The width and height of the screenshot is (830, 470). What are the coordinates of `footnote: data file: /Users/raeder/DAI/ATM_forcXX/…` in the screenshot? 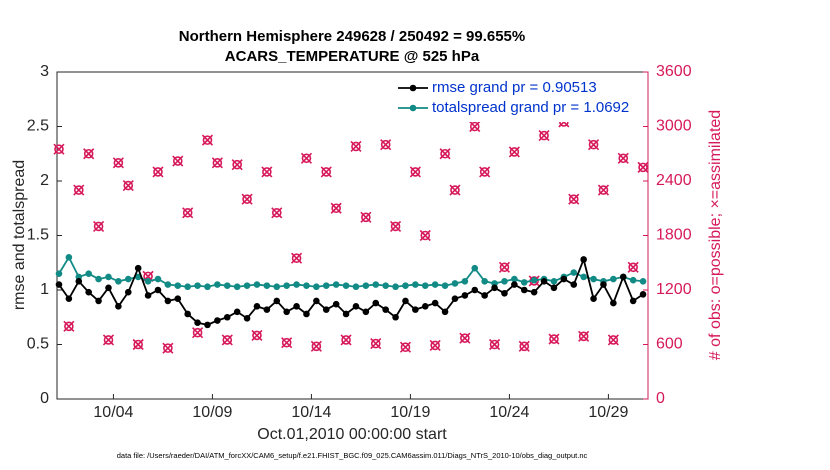 It's located at (352, 455).